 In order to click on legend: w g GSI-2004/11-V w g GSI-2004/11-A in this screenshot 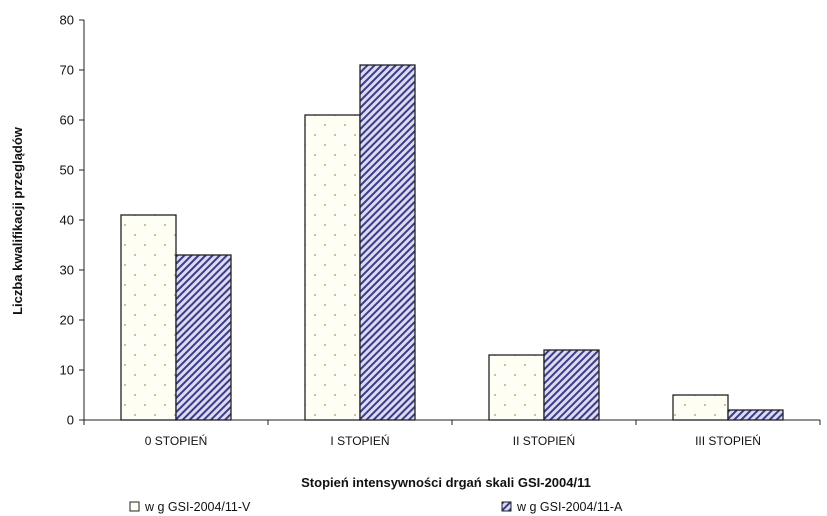, I will do `click(376, 507)`.